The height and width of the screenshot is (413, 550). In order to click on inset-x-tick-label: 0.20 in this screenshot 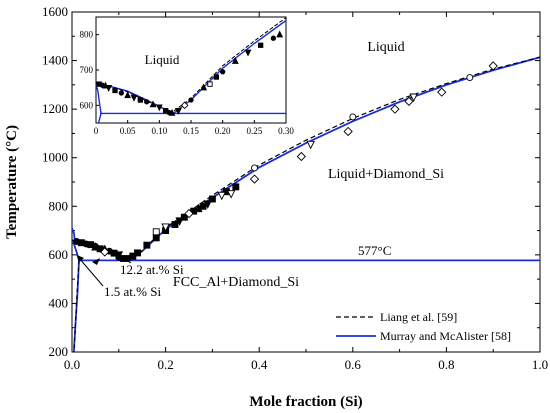, I will do `click(223, 131)`.